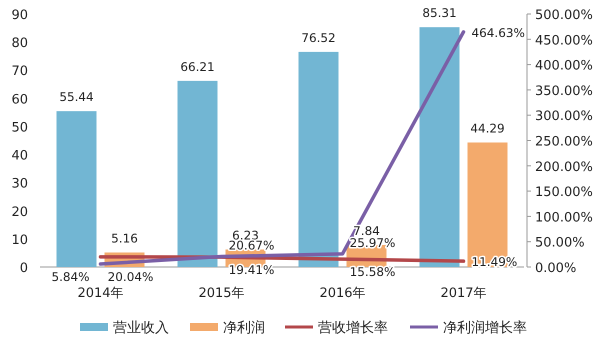  What do you see at coordinates (564, 192) in the screenshot?
I see `y2-tick-label: 150.00%` at bounding box center [564, 192].